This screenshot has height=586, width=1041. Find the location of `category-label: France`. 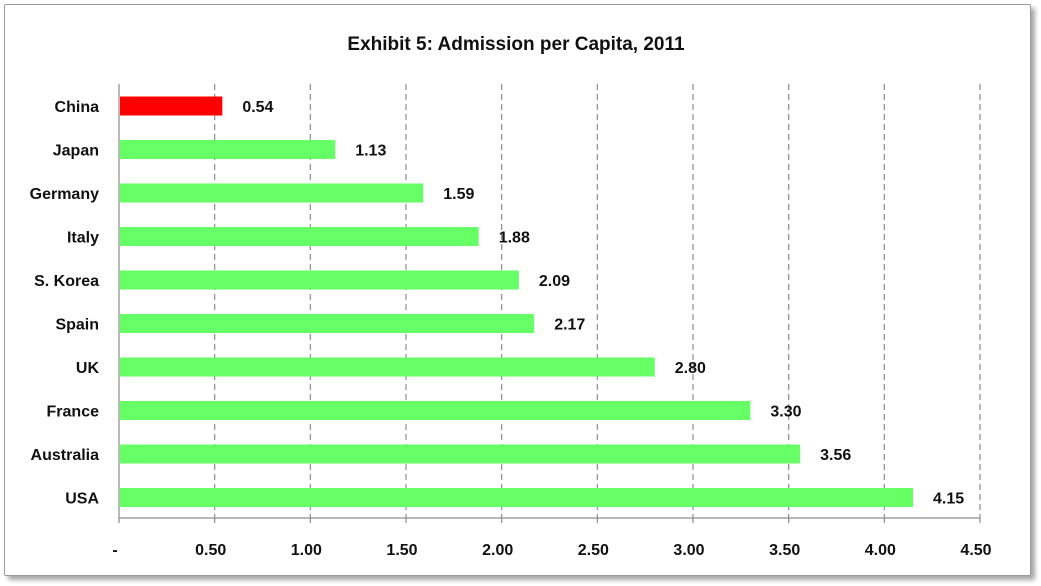

category-label: France is located at coordinates (73, 412).